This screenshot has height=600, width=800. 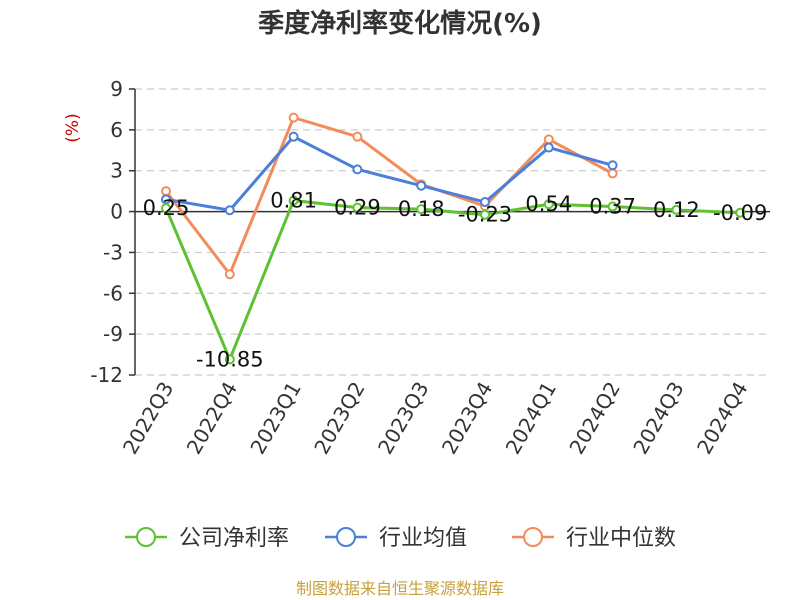 What do you see at coordinates (339, 418) in the screenshot?
I see `x-tick-label: 2023Q2` at bounding box center [339, 418].